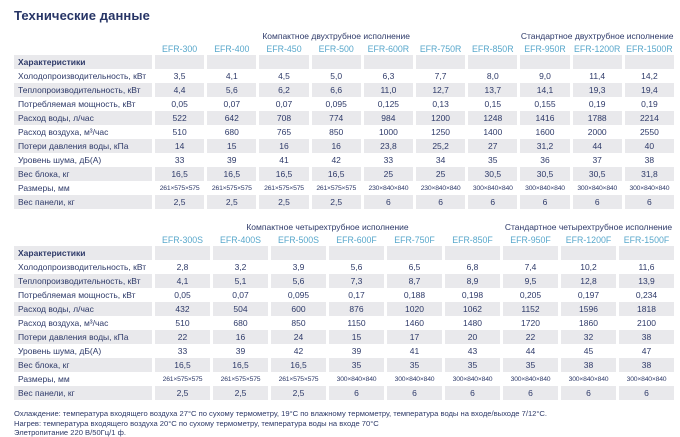 This screenshot has width=680, height=437. Describe the element at coordinates (441, 146) in the screenshot. I see `value-cell: 25,2` at that location.